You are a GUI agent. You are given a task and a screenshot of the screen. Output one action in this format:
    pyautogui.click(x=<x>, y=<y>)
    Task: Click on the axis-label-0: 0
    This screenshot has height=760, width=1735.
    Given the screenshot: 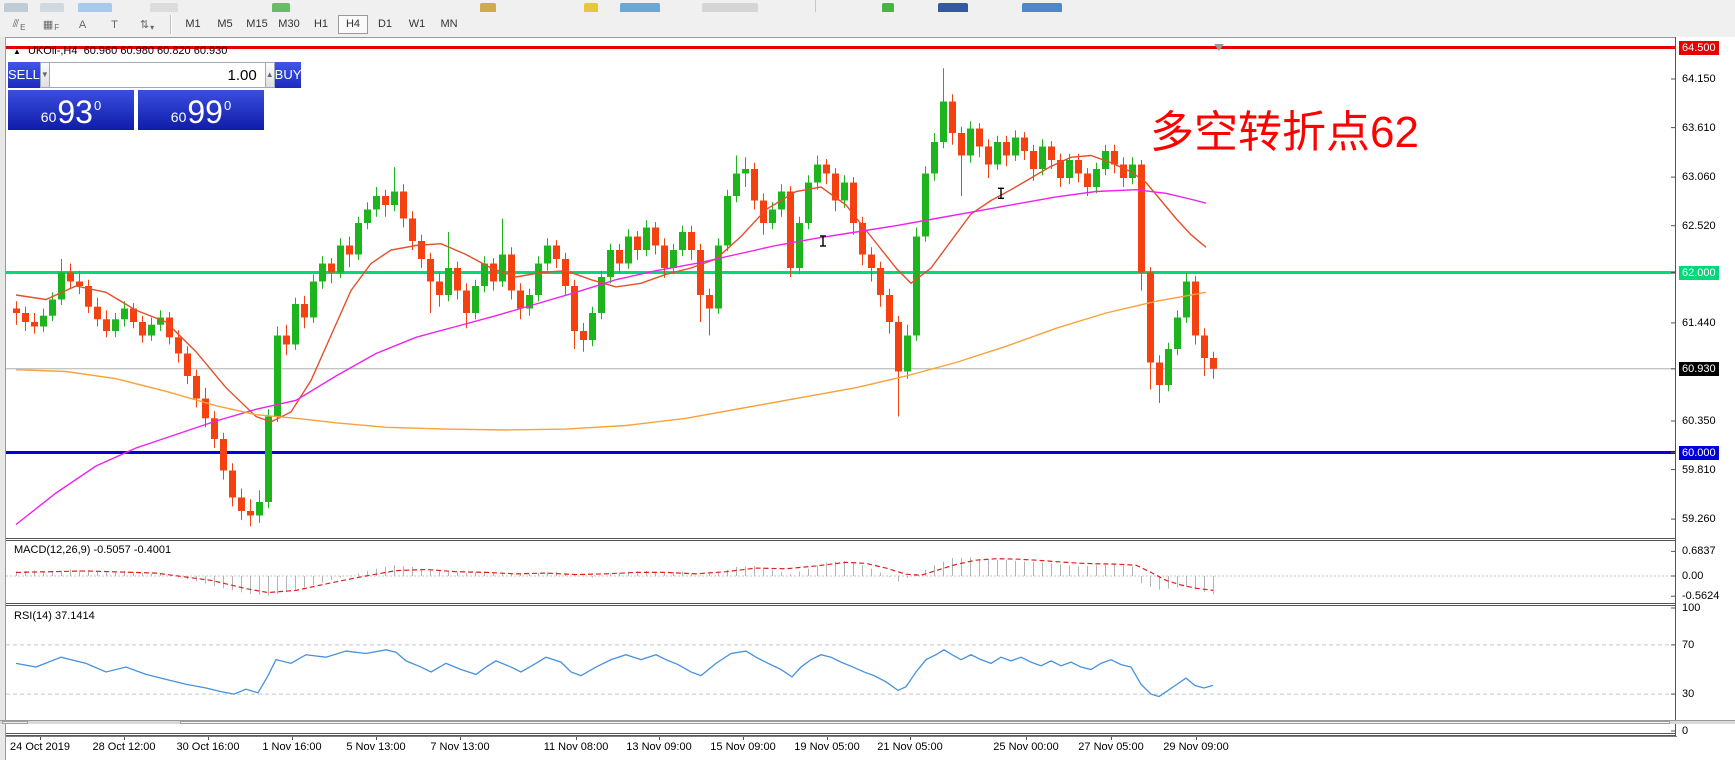 What is the action you would take?
    pyautogui.click(x=1685, y=731)
    